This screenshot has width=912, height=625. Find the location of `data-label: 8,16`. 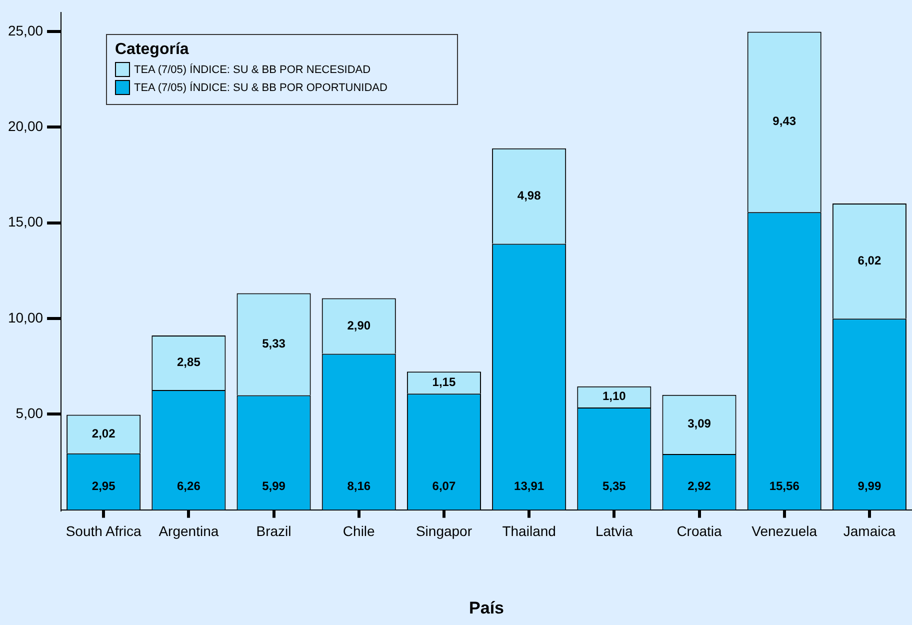

data-label: 8,16 is located at coordinates (359, 486).